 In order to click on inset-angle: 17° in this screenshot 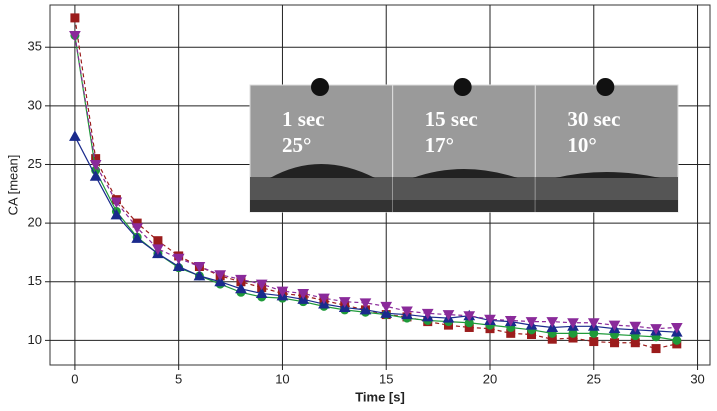, I will do `click(439, 145)`.